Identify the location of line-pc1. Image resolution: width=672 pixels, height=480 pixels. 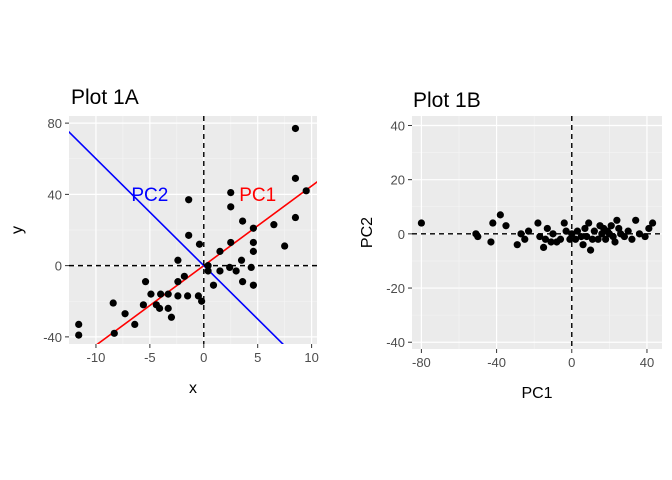
(206, 262).